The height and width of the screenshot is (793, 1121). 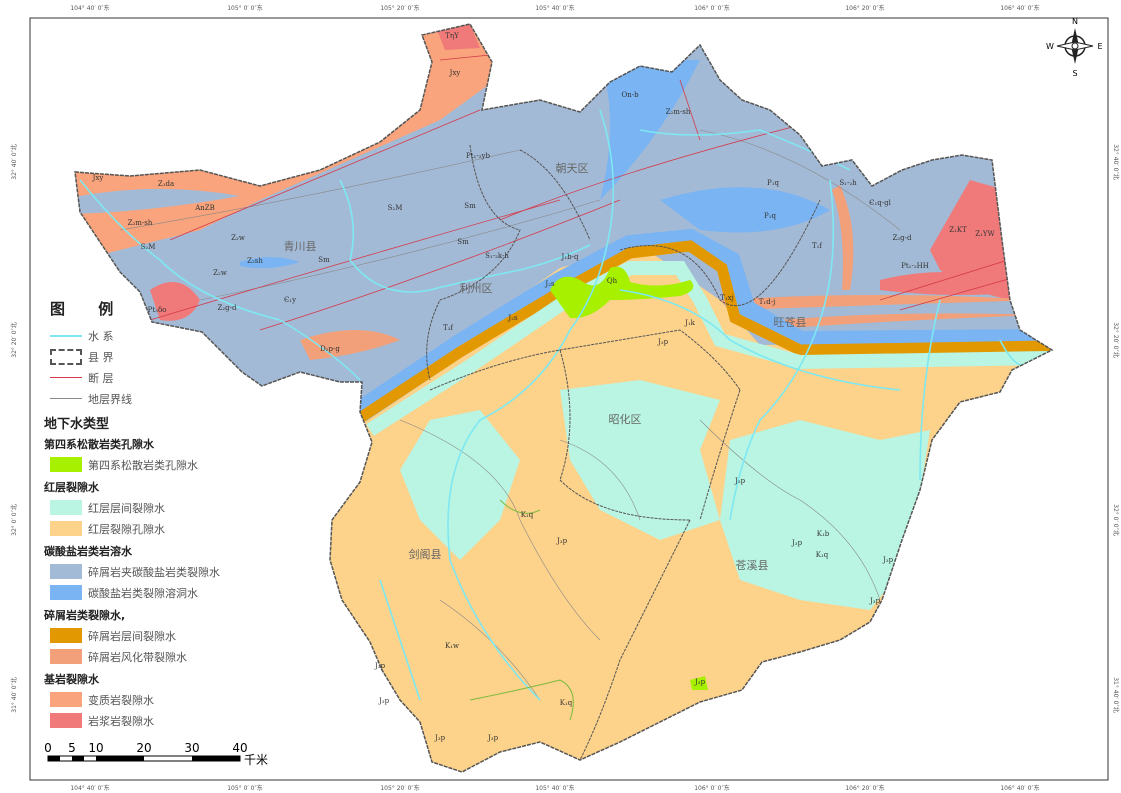 What do you see at coordinates (399, 788) in the screenshot?
I see `coord-bottom: 105° 20′ 0″东` at bounding box center [399, 788].